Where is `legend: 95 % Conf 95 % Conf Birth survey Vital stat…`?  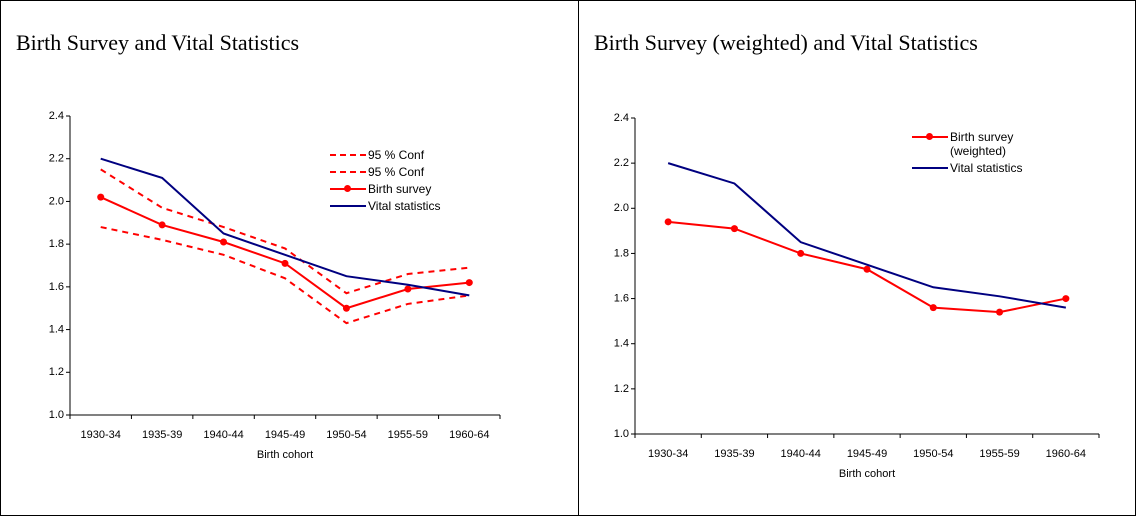
legend: 95 % Conf 95 % Conf Birth survey Vital stat… is located at coordinates (404, 182).